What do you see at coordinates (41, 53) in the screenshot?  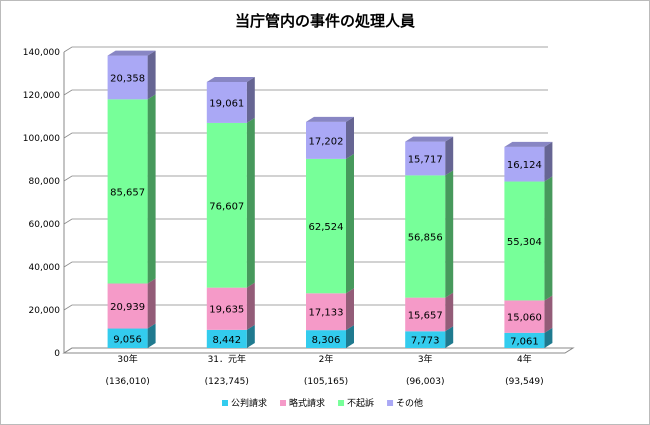 I see `y-tick-label: 140,000` at bounding box center [41, 53].